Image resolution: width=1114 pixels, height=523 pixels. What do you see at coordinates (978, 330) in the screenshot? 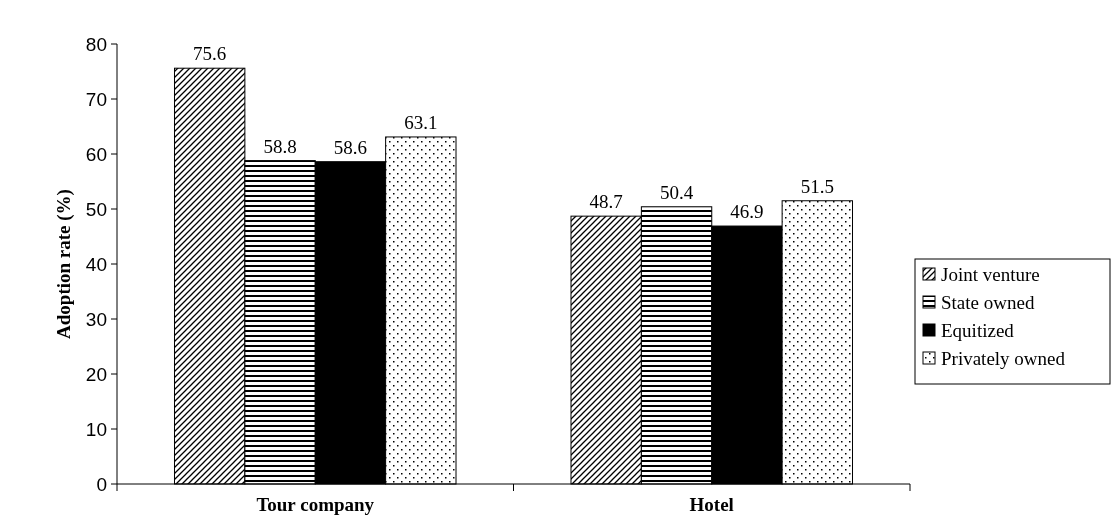
I see `legend-label: Equitized` at bounding box center [978, 330].